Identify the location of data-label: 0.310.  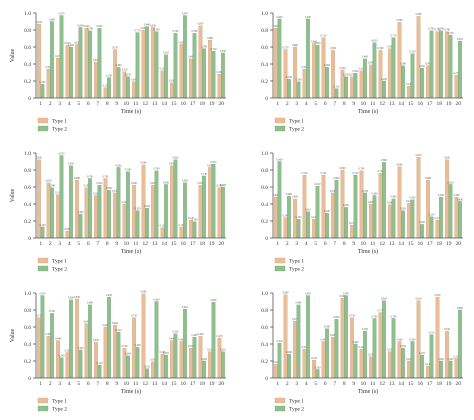
(125, 69).